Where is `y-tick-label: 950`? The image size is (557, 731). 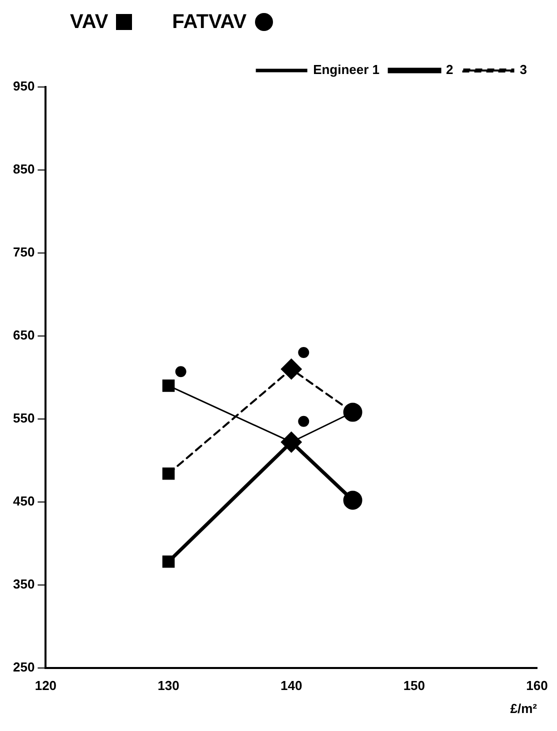
y-tick-label: 950 is located at coordinates (23, 86).